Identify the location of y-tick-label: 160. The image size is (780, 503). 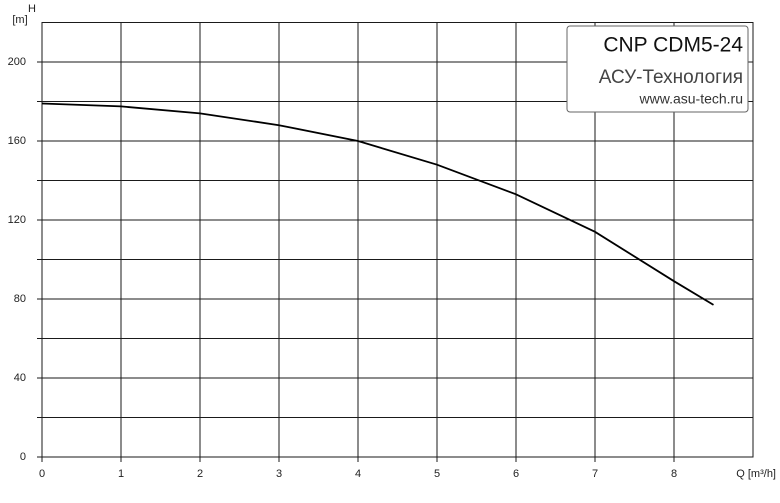
(17, 141).